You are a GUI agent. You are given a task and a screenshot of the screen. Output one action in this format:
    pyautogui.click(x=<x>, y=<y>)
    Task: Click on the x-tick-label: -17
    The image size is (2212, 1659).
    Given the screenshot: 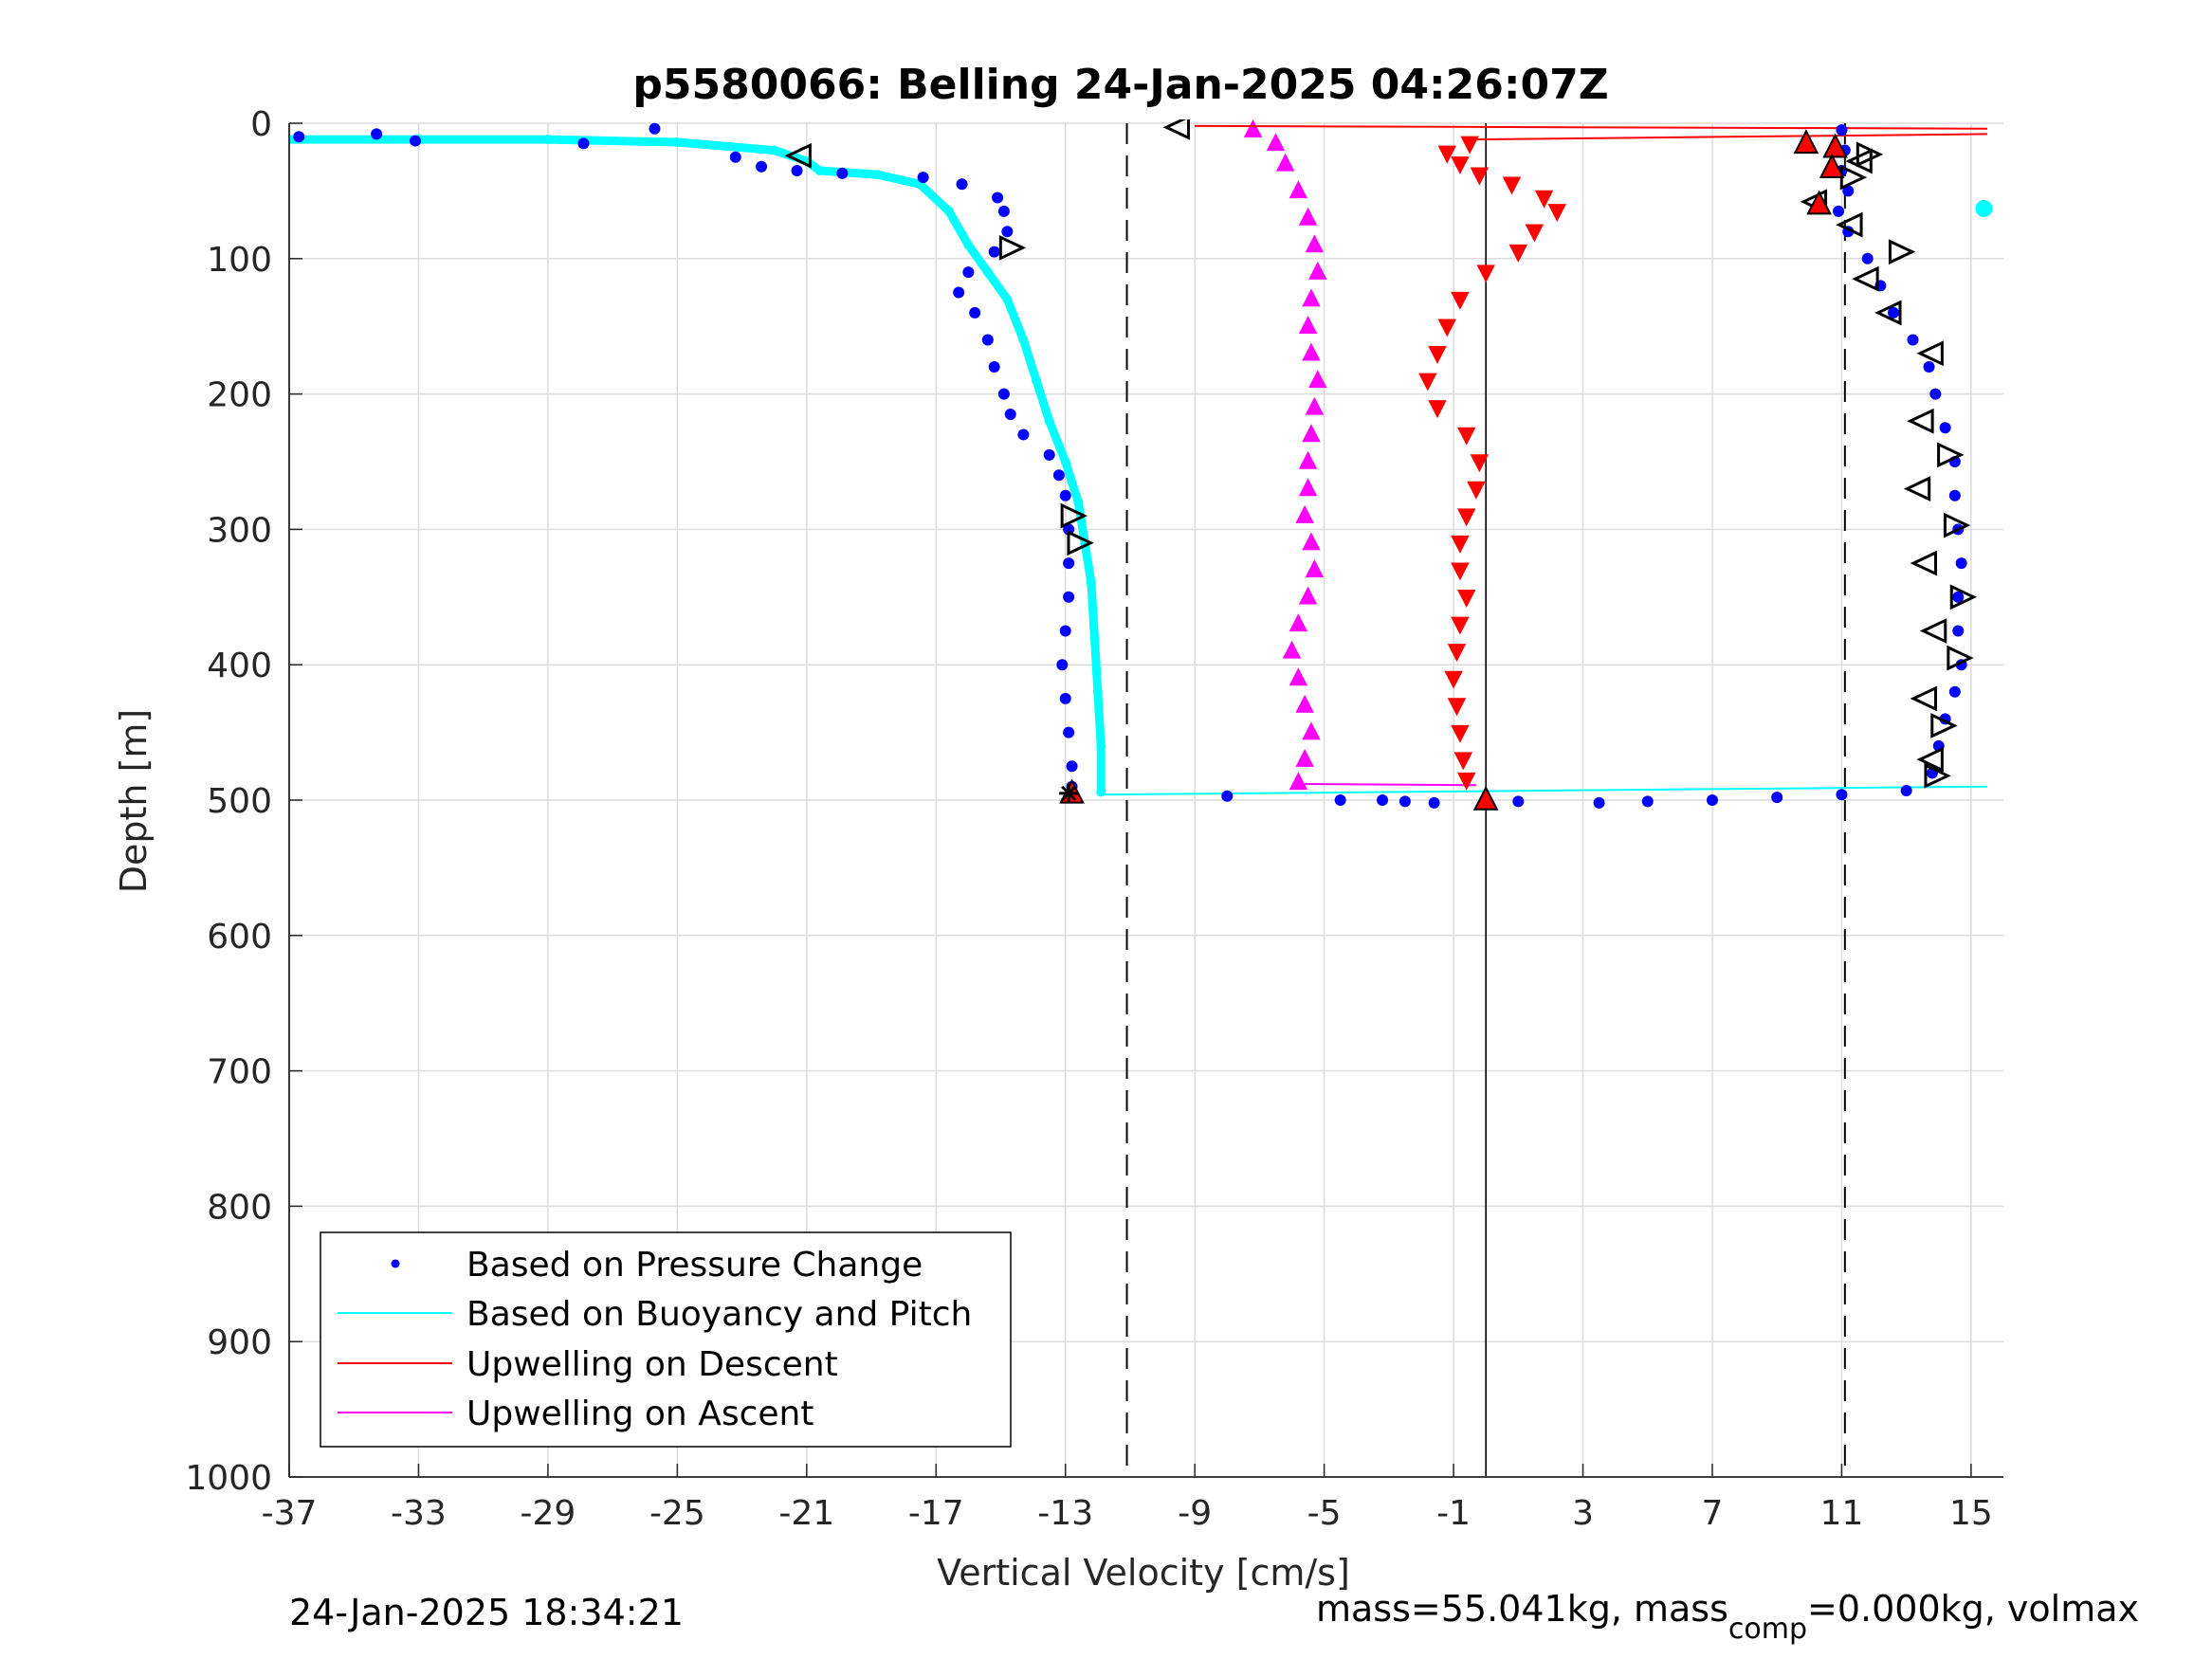 What is the action you would take?
    pyautogui.click(x=936, y=1513)
    